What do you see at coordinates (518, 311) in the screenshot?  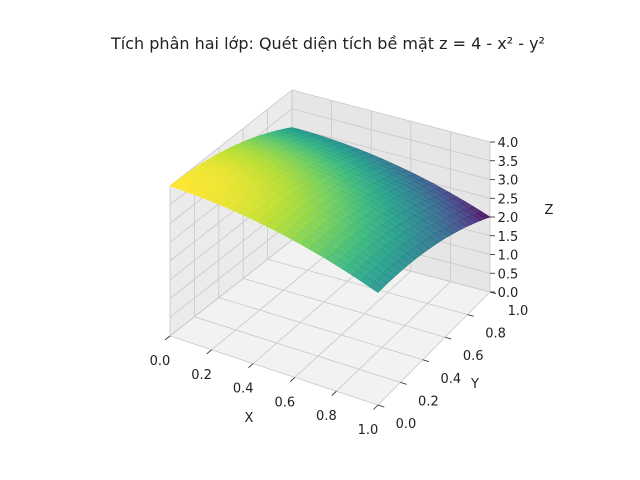 I see `y-tick-label: 1.0` at bounding box center [518, 311].